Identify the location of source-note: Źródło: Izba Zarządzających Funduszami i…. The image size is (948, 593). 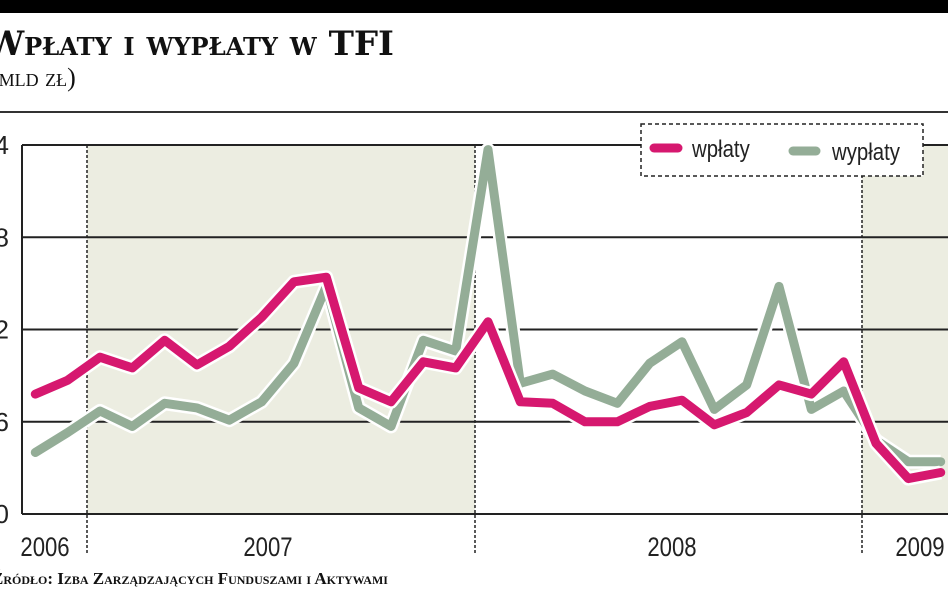
(194, 578).